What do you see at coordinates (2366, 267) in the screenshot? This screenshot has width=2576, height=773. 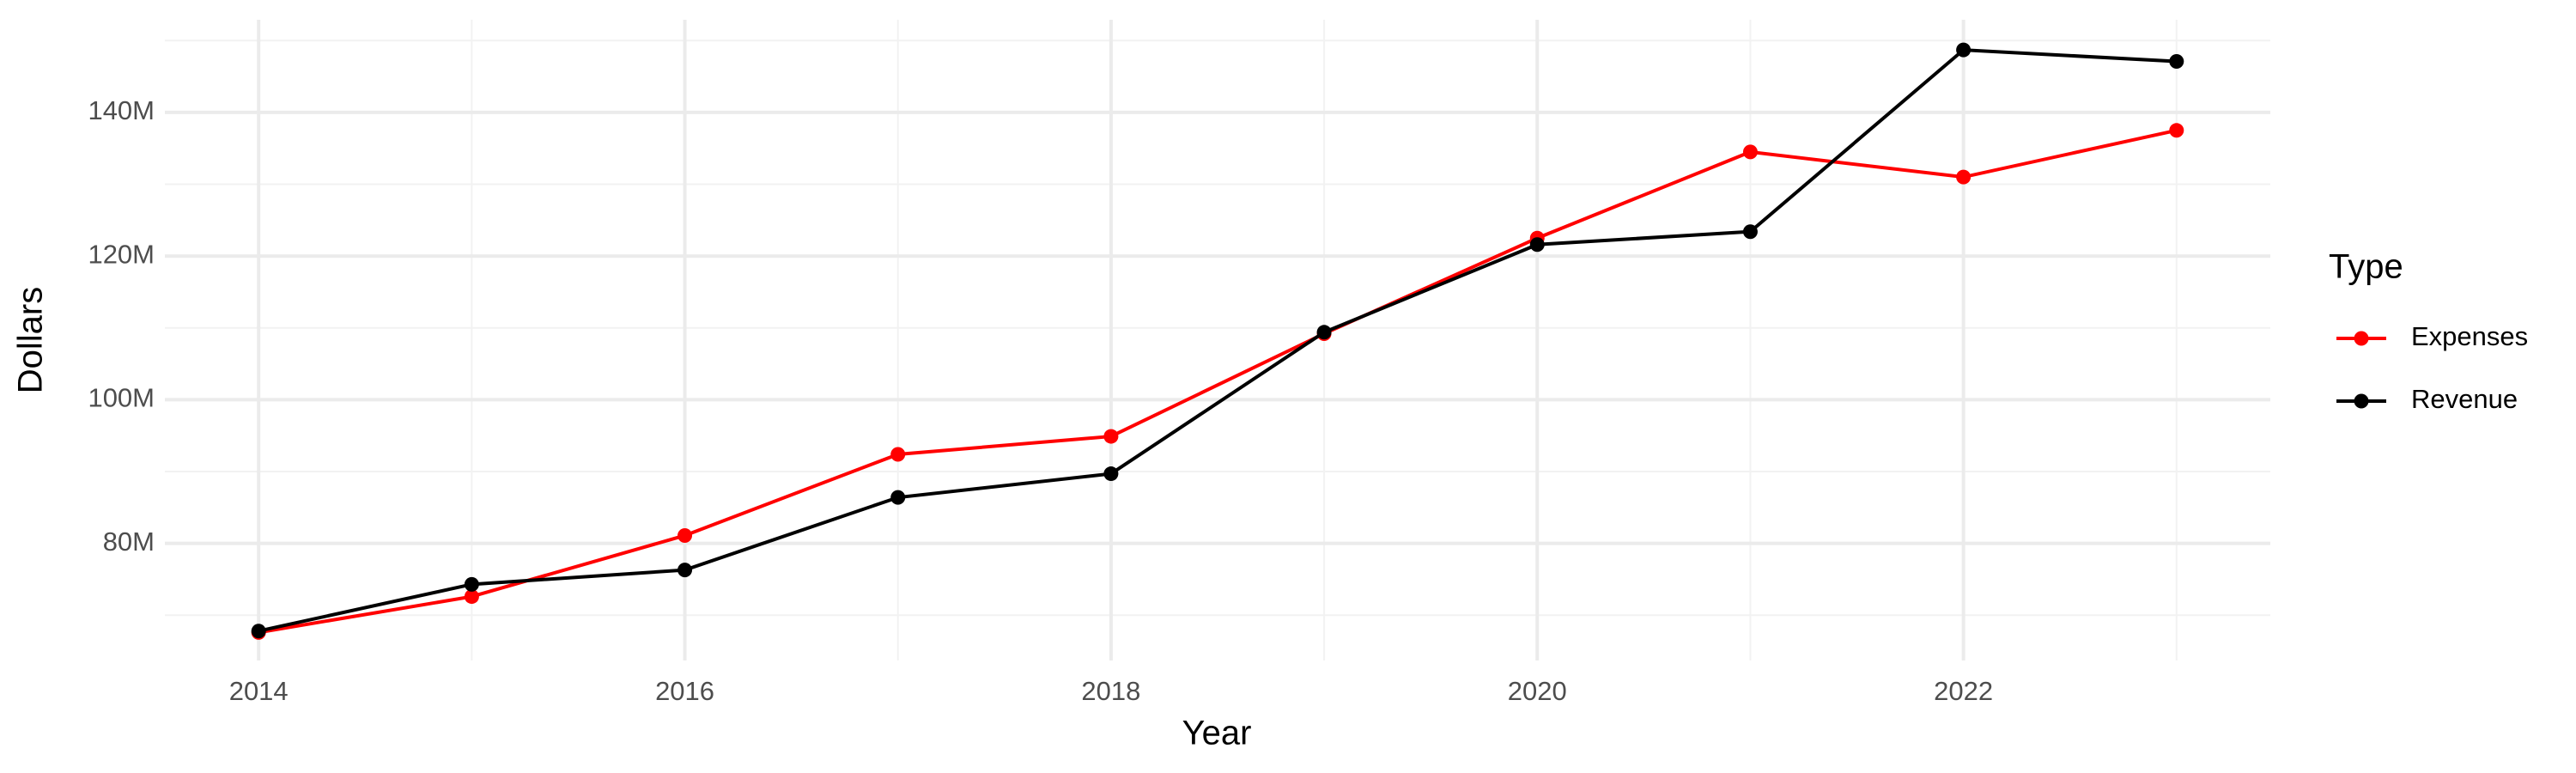 I see `legend-title: Type` at bounding box center [2366, 267].